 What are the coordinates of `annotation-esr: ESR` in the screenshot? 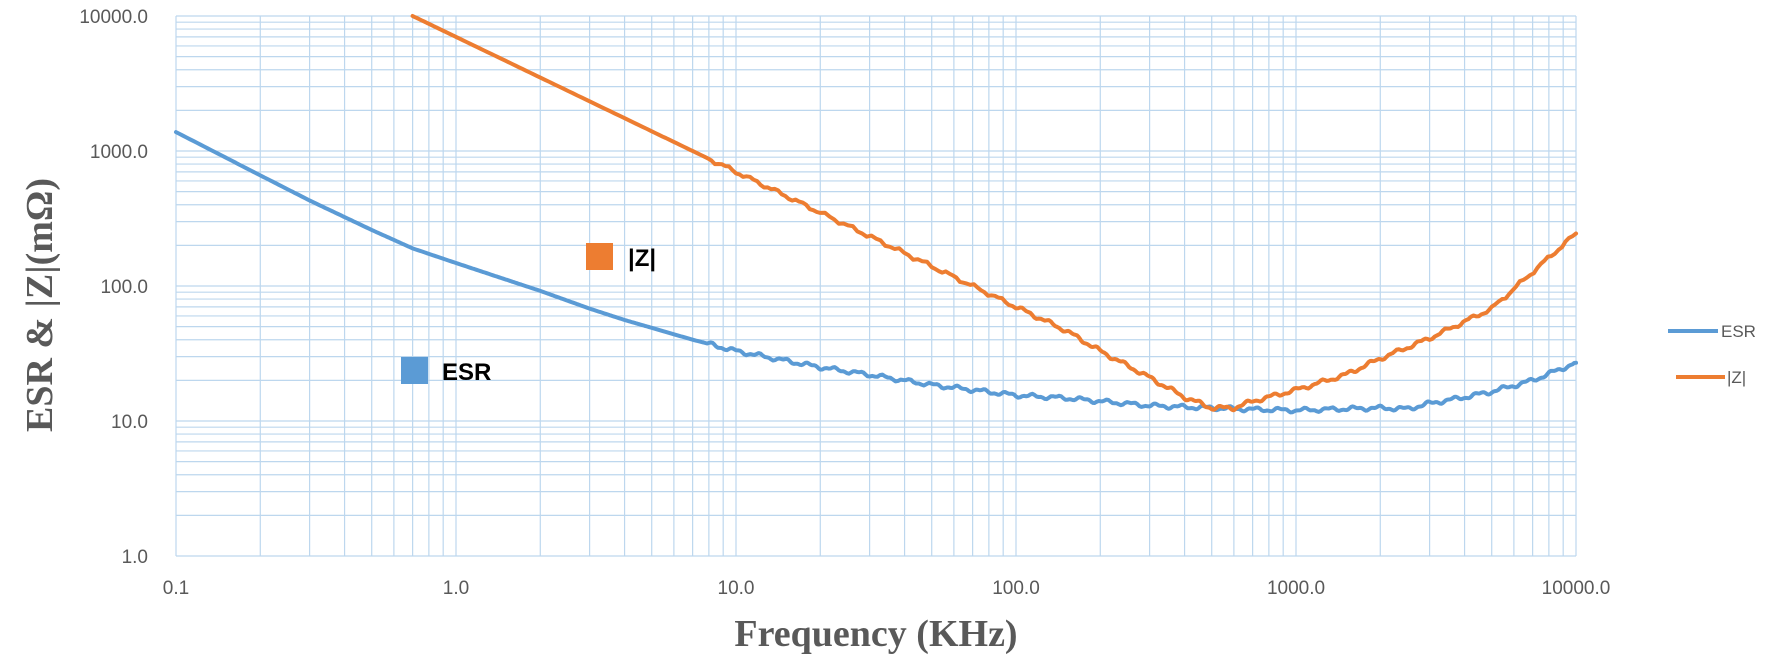 It's located at (446, 371).